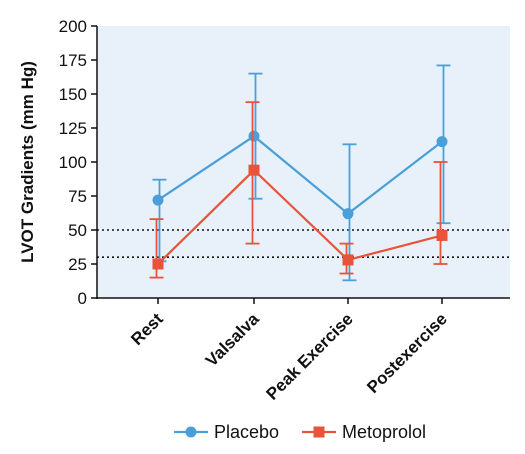 The width and height of the screenshot is (525, 454). Describe the element at coordinates (73, 60) in the screenshot. I see `y-tick-label: 175` at that location.